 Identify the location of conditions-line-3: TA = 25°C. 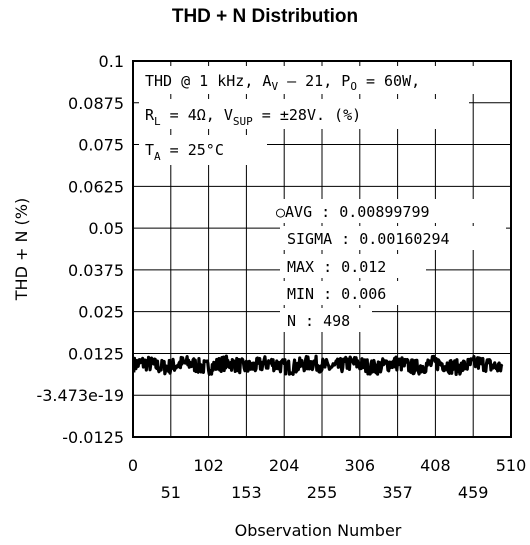
(184, 152).